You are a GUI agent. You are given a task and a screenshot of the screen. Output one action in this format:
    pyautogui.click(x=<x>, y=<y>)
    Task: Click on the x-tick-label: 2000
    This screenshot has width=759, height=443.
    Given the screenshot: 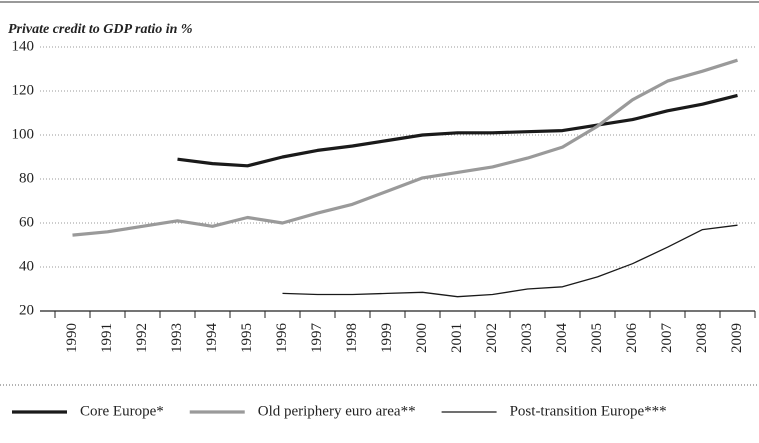 What is the action you would take?
    pyautogui.click(x=422, y=338)
    